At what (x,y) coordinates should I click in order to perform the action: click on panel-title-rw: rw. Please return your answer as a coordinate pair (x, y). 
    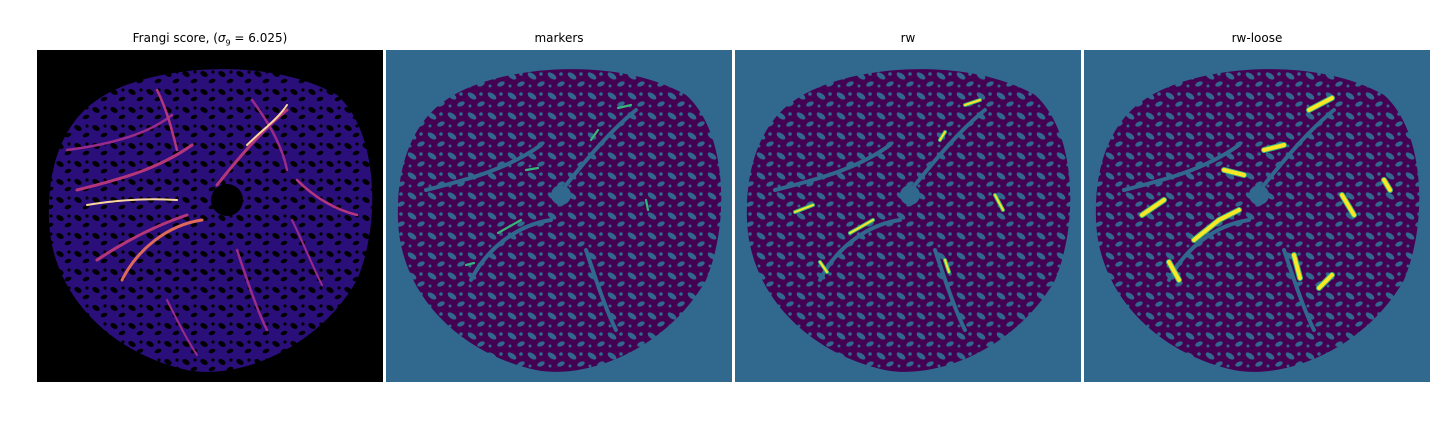
    Looking at the image, I should click on (908, 38).